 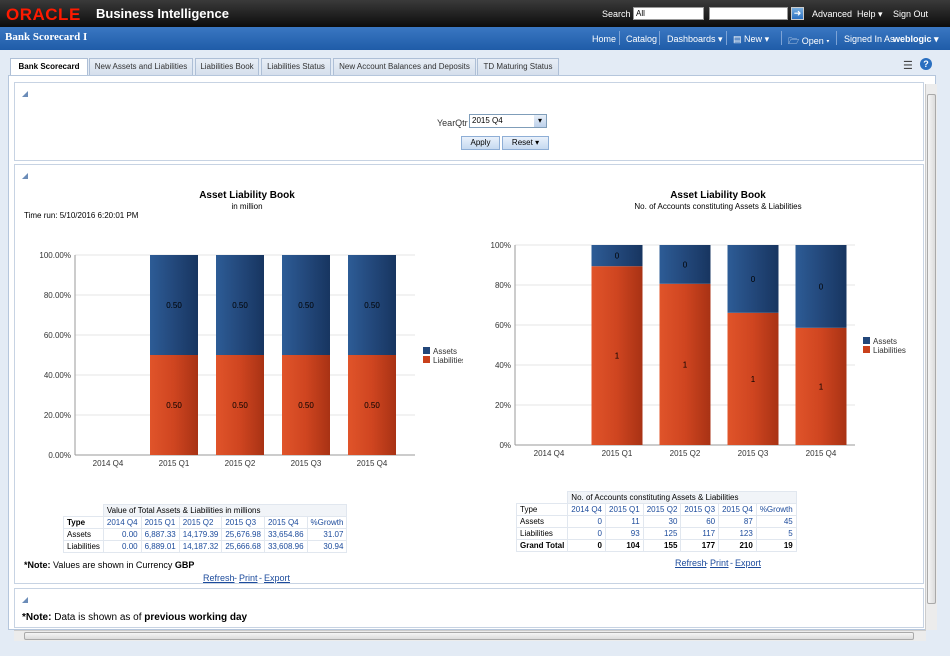 I want to click on horizontal-scrollbar, so click(x=470, y=635).